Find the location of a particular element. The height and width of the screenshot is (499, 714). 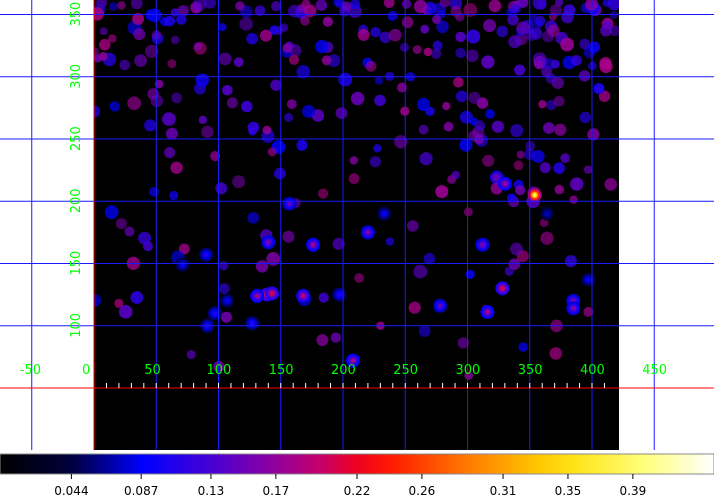

x-tick-label: 0 is located at coordinates (86, 370).